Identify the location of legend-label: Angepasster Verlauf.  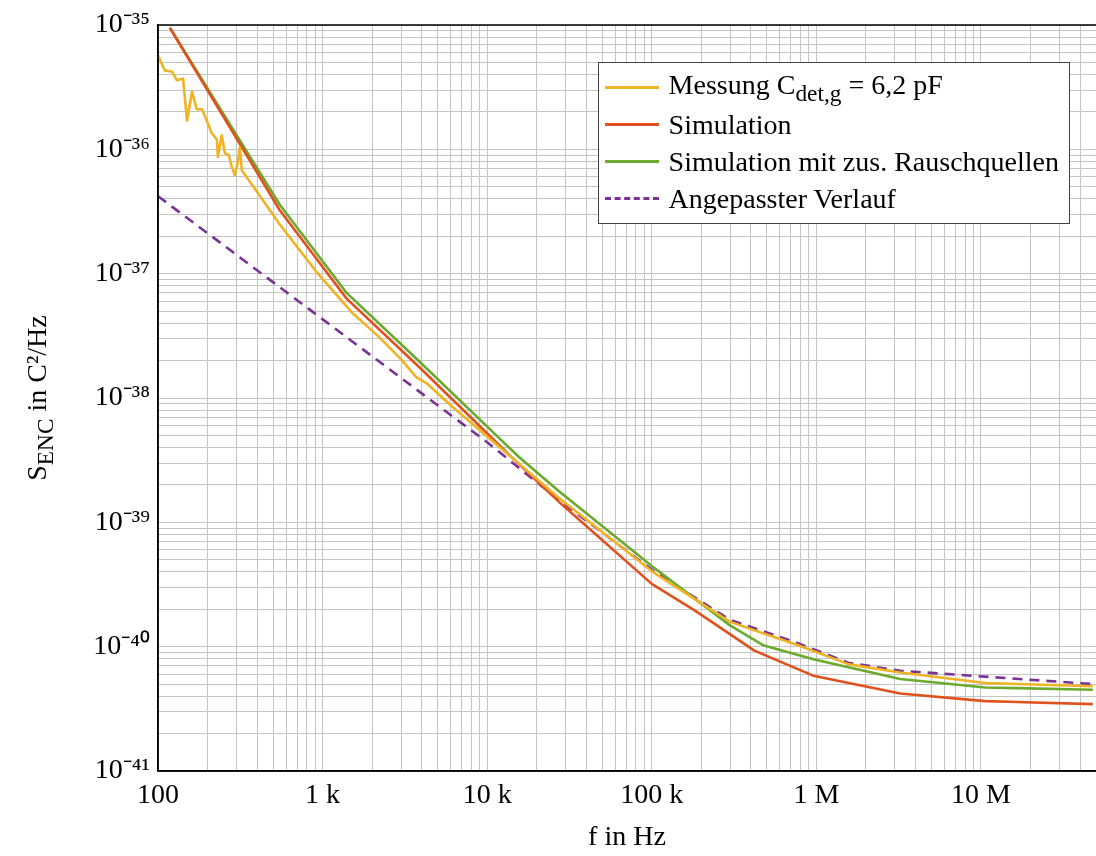
(782, 198).